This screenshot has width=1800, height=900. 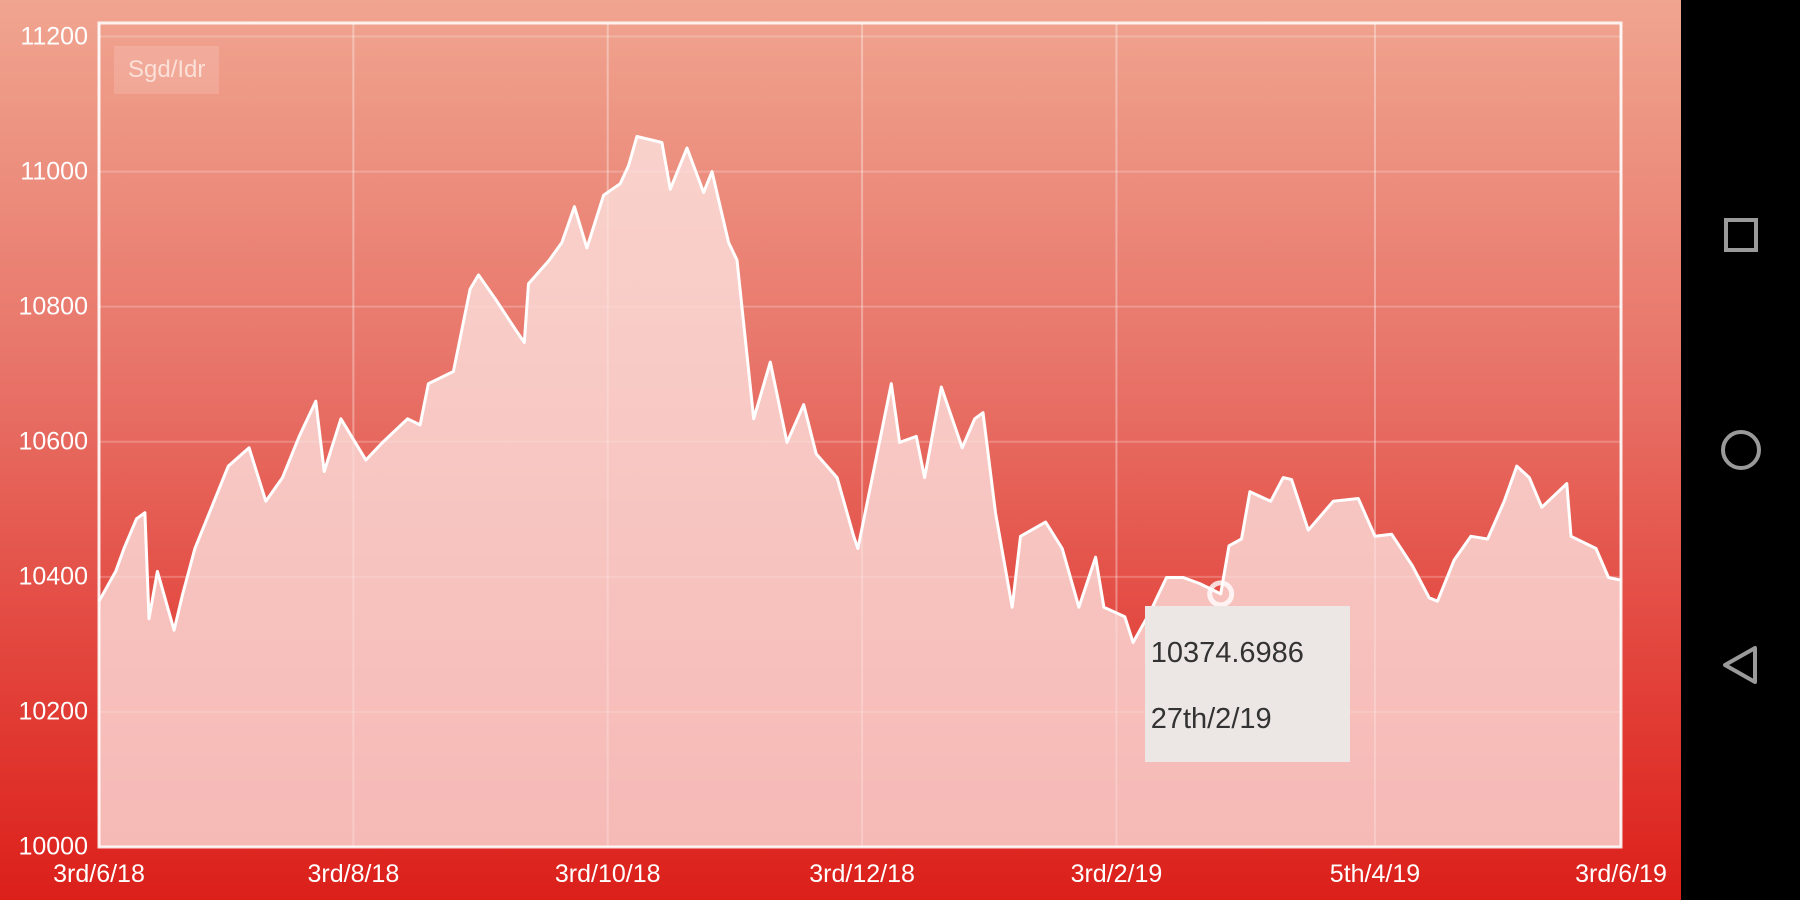 I want to click on x-tick-label: 3rd/10/18, so click(x=607, y=874).